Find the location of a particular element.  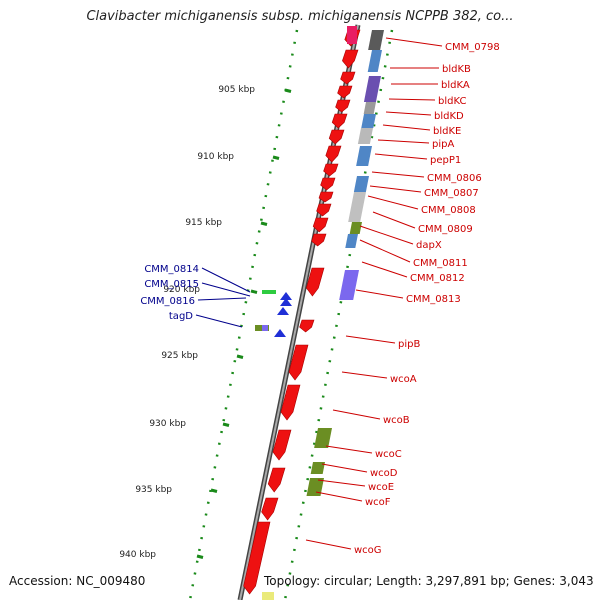

gene-label: tagD is located at coordinates (181, 316).